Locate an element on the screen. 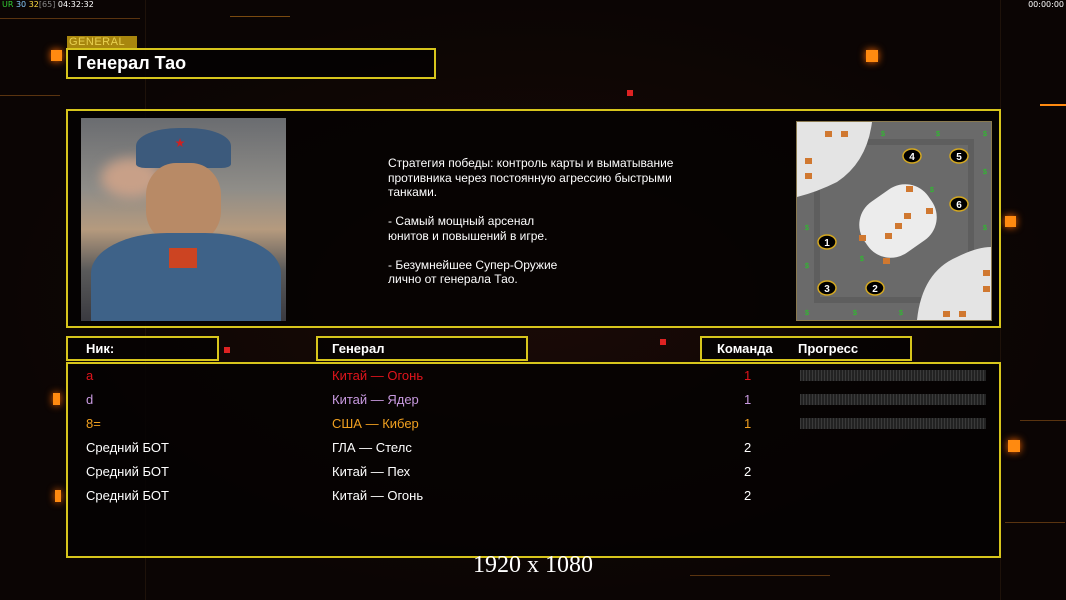 The width and height of the screenshot is (1066, 600). resolution-label: 1920 x 1080 is located at coordinates (533, 565).